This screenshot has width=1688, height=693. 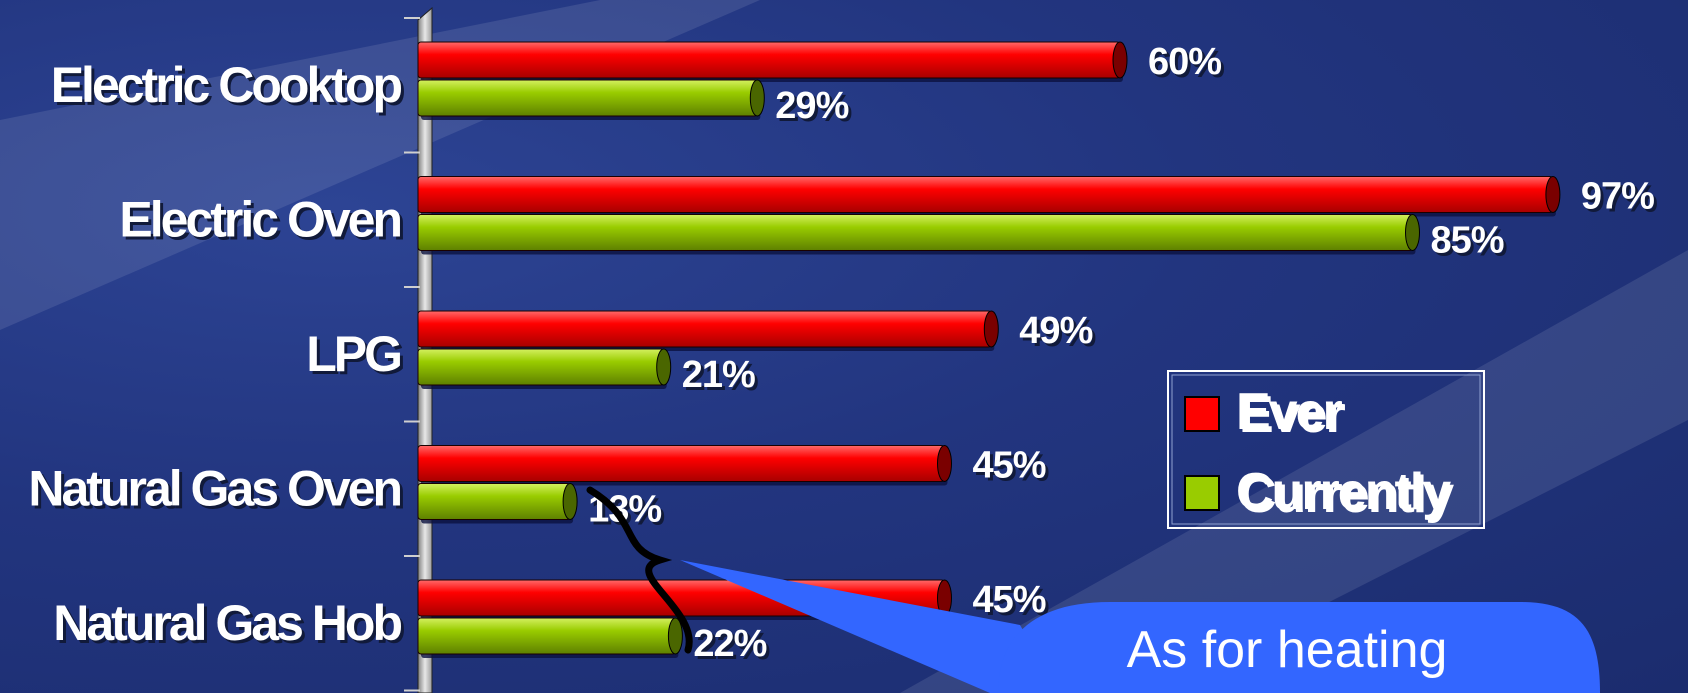 What do you see at coordinates (918, 234) in the screenshot?
I see `bar-currently-electric-oven` at bounding box center [918, 234].